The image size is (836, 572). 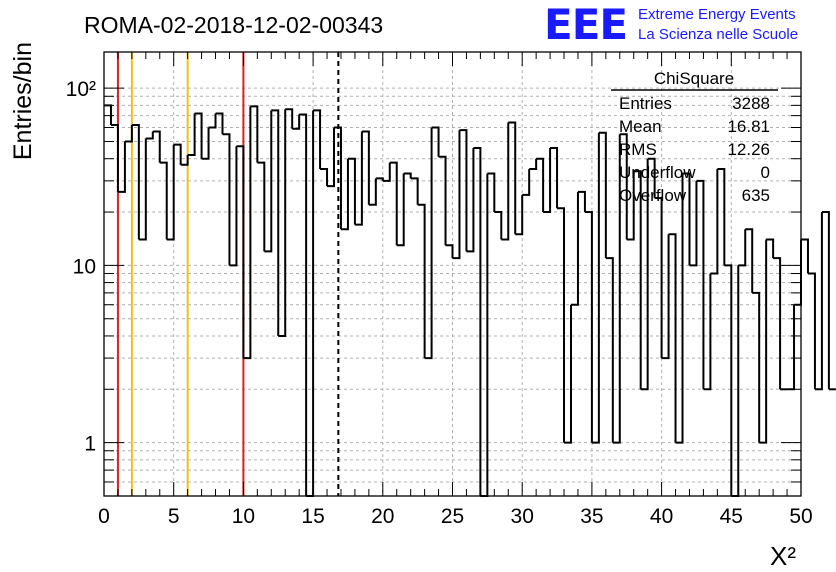 I want to click on y-tick-label: 10, so click(x=84, y=266).